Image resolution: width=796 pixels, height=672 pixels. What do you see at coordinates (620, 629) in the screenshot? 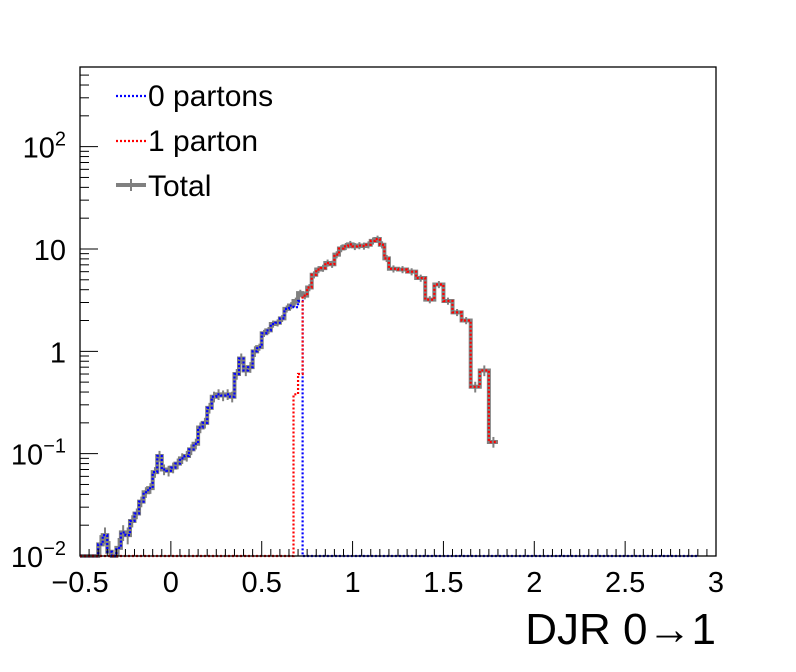
I see `x-axis-title: DJR 0→1` at bounding box center [620, 629].